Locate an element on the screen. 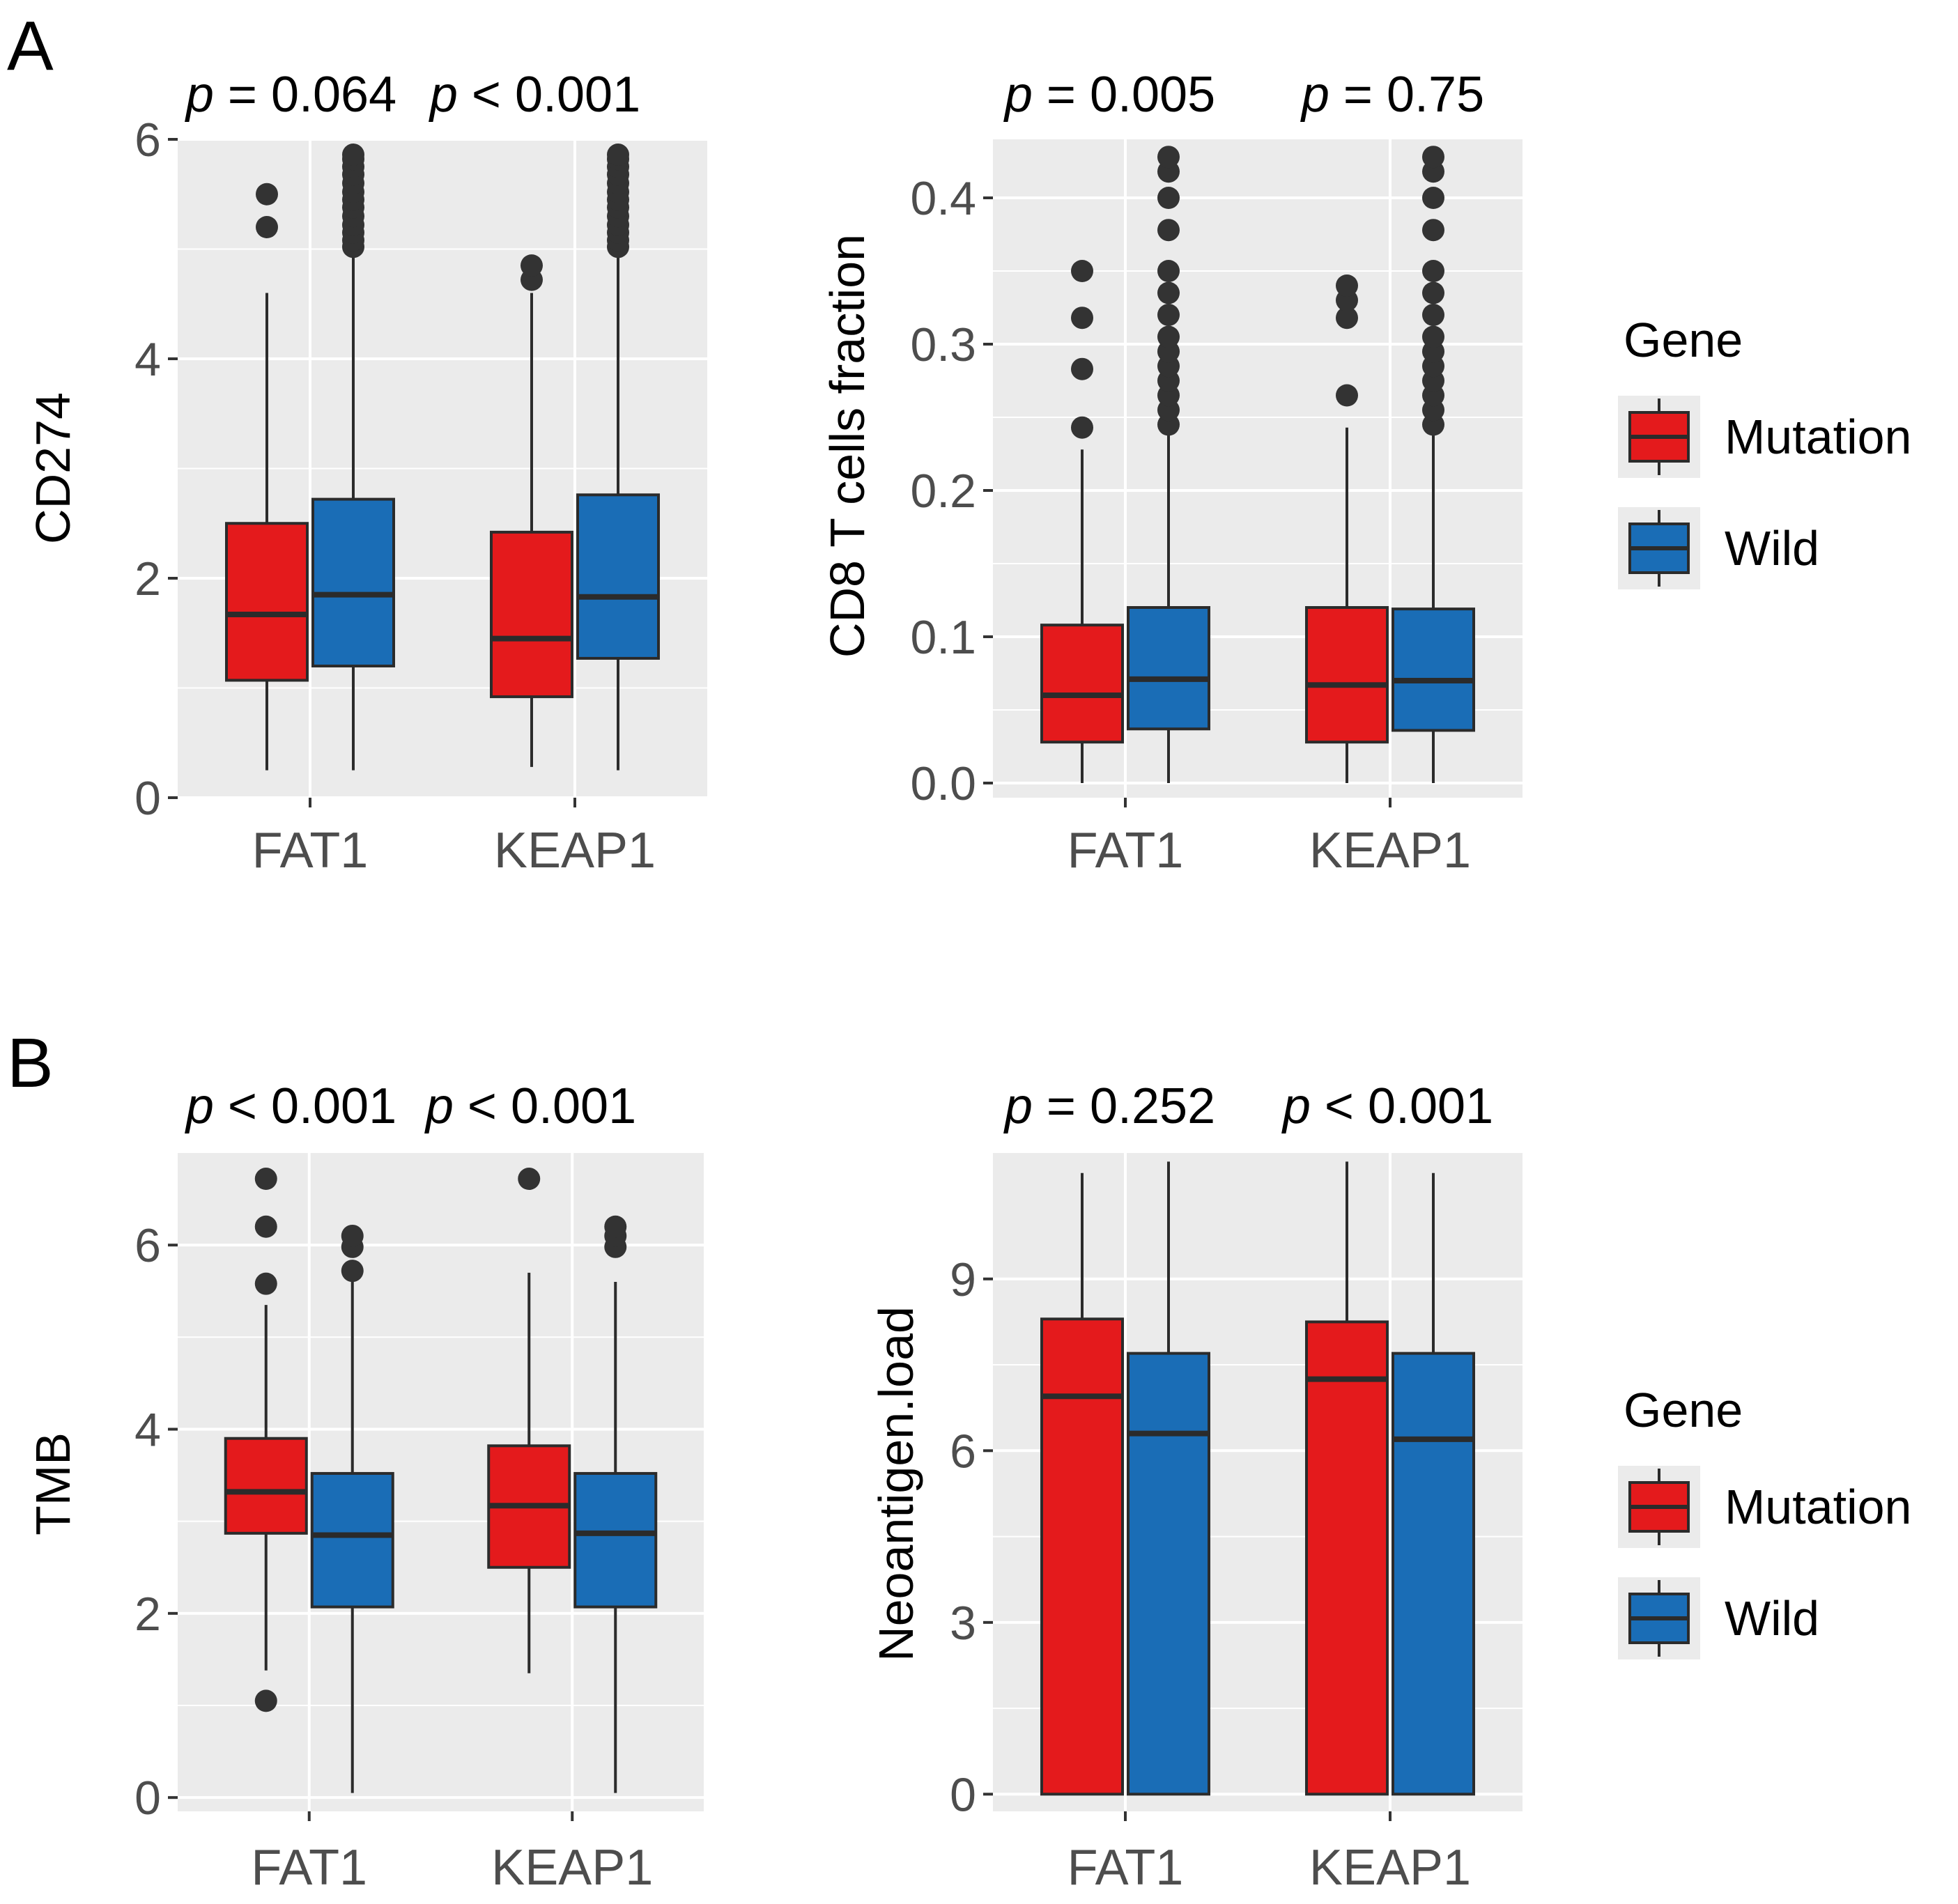 The height and width of the screenshot is (1904, 1958). y-axis-title: Neoantigen.load is located at coordinates (896, 1484).